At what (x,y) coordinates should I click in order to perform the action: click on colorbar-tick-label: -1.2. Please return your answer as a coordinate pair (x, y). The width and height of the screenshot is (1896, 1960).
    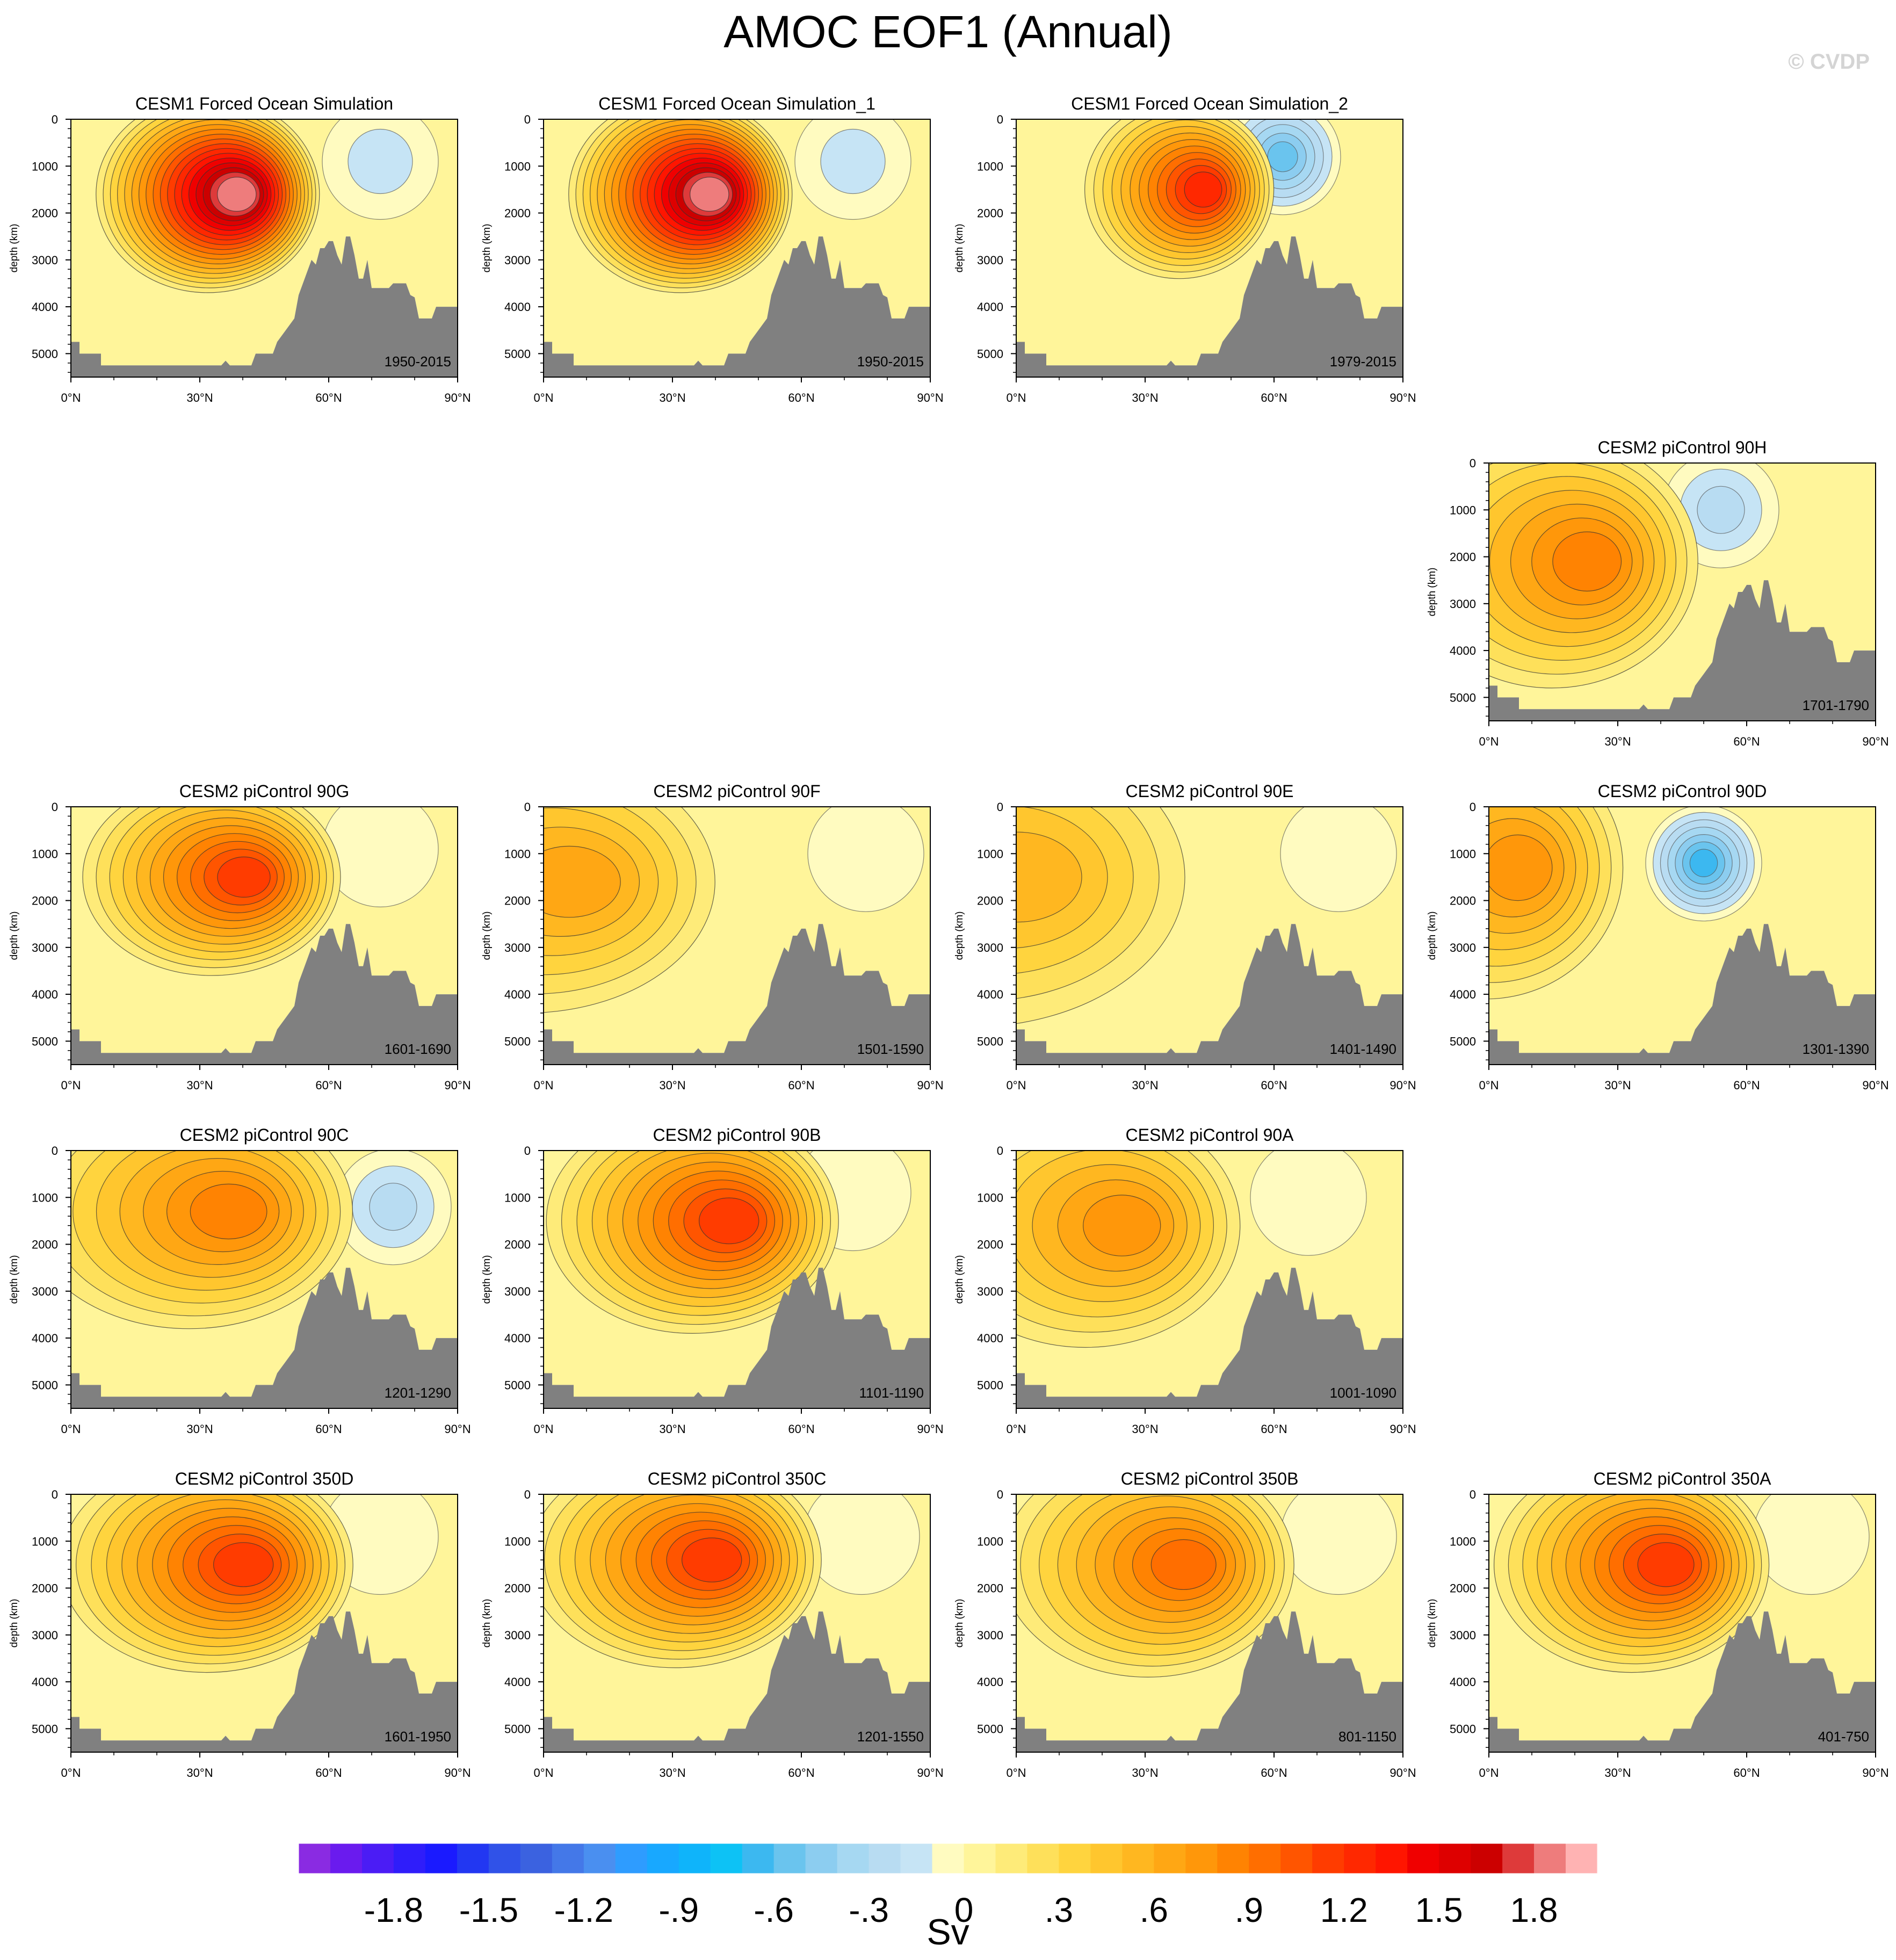
    Looking at the image, I should click on (583, 1910).